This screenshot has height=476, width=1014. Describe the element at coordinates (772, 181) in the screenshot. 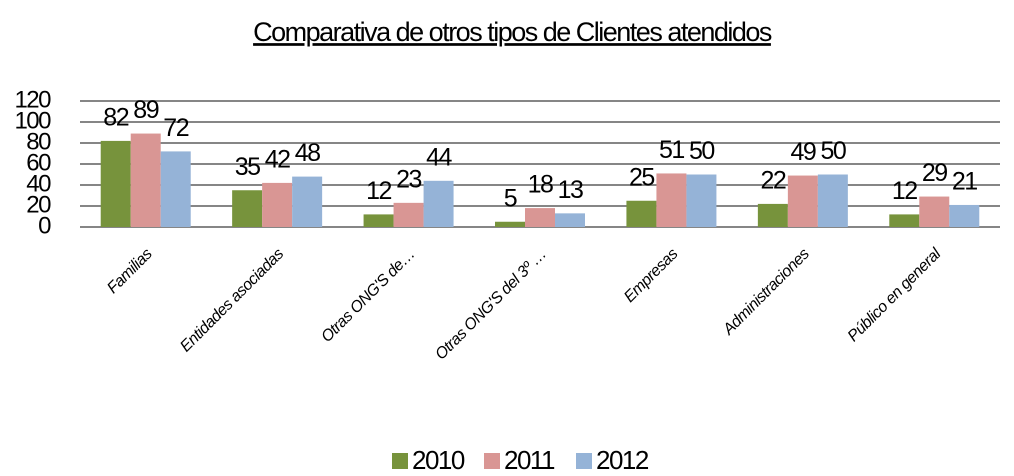

I see `value-label: 22` at that location.